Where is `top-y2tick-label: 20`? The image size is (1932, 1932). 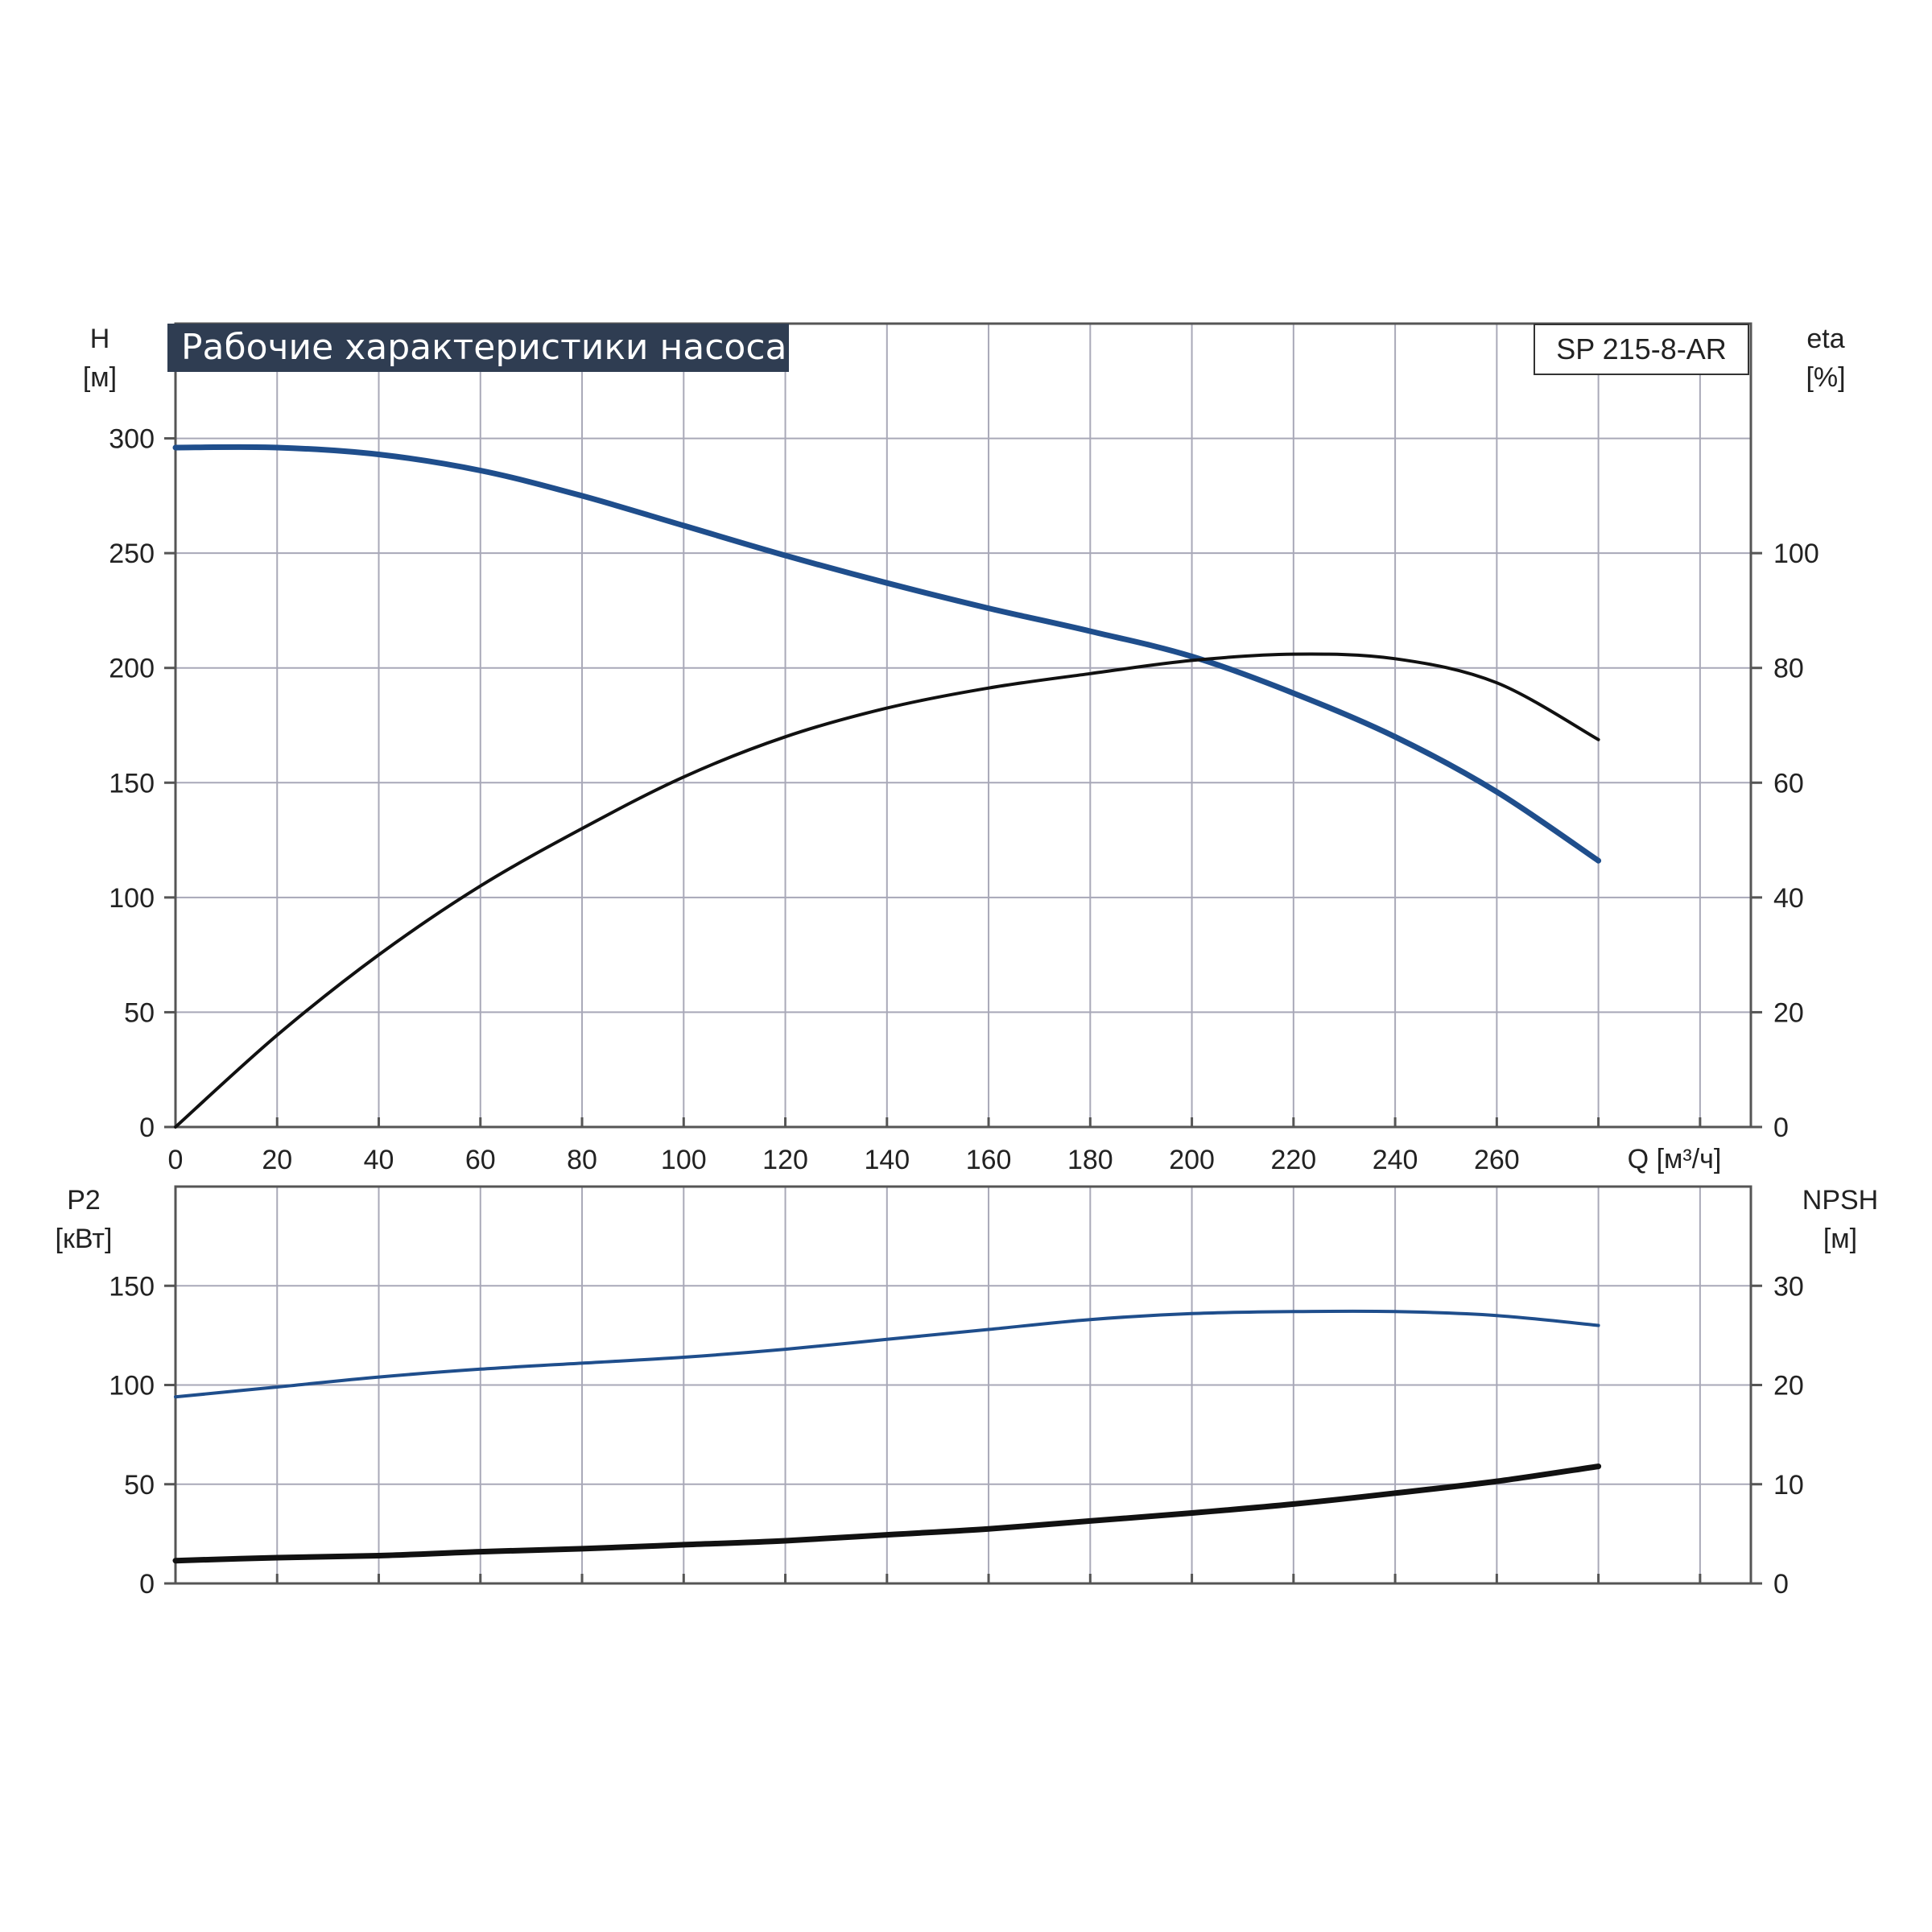 top-y2tick-label: 20 is located at coordinates (1788, 1012).